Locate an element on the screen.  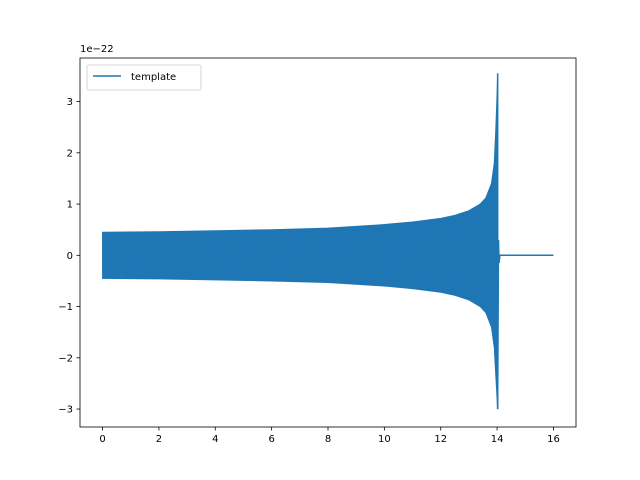
x-tick-label: 10 is located at coordinates (384, 439).